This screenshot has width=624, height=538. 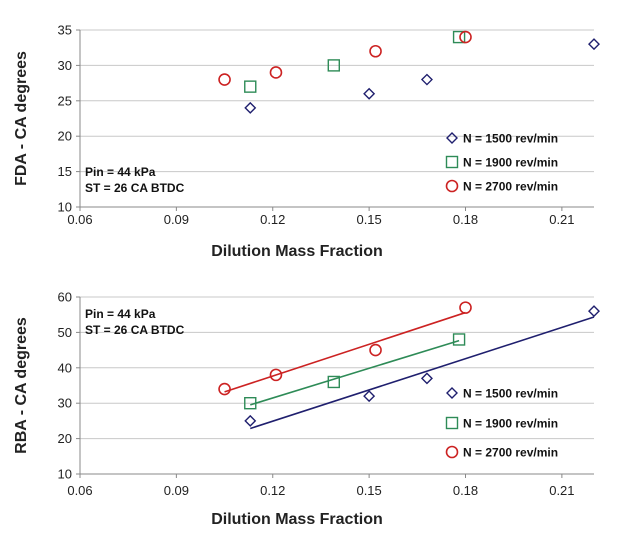 What do you see at coordinates (65, 171) in the screenshot?
I see `y-tick-label: 15` at bounding box center [65, 171].